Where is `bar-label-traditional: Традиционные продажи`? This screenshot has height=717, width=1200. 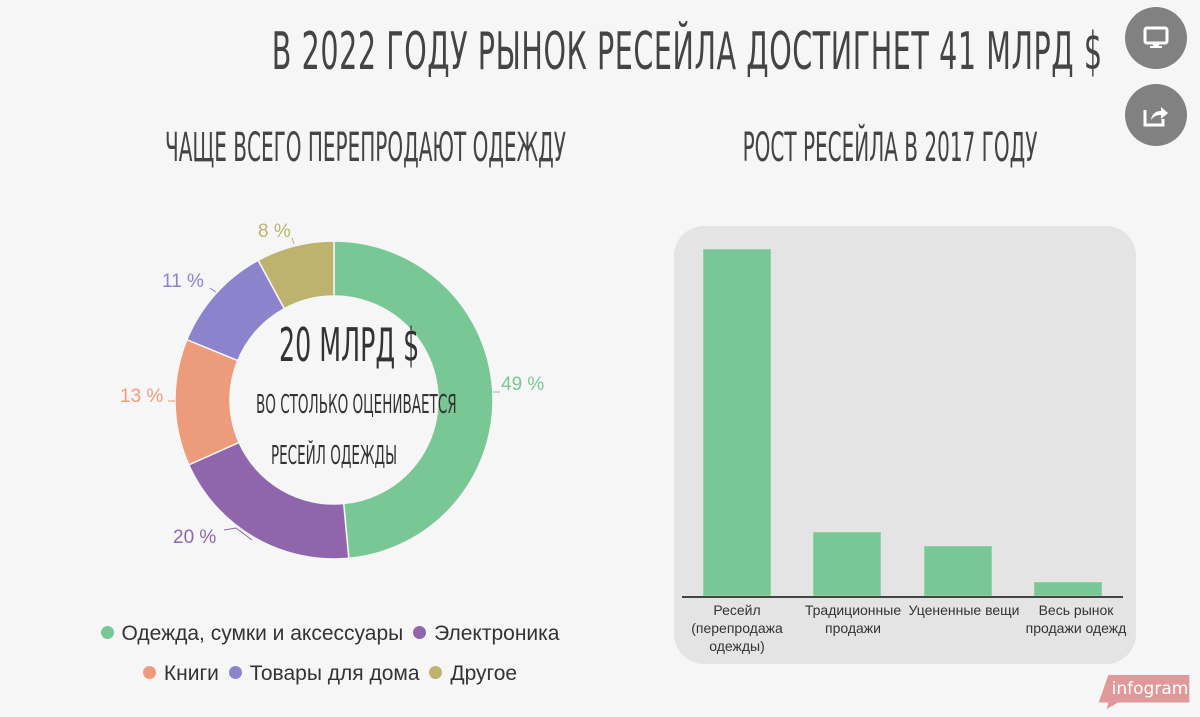 bar-label-traditional: Традиционные продажи is located at coordinates (853, 619).